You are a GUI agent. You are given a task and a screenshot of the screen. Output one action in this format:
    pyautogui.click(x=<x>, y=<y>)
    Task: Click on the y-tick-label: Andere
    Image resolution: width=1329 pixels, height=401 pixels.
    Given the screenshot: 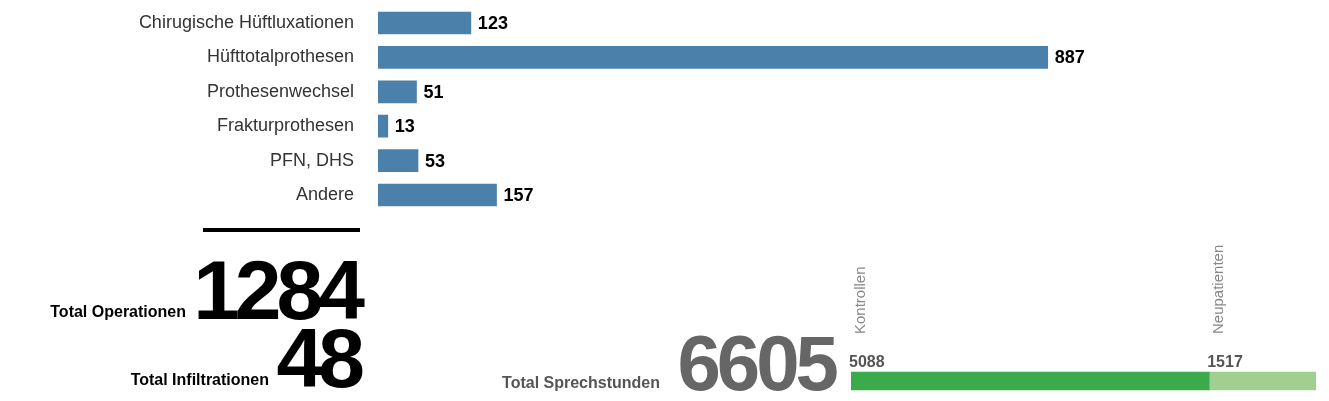 What is the action you would take?
    pyautogui.click(x=324, y=193)
    